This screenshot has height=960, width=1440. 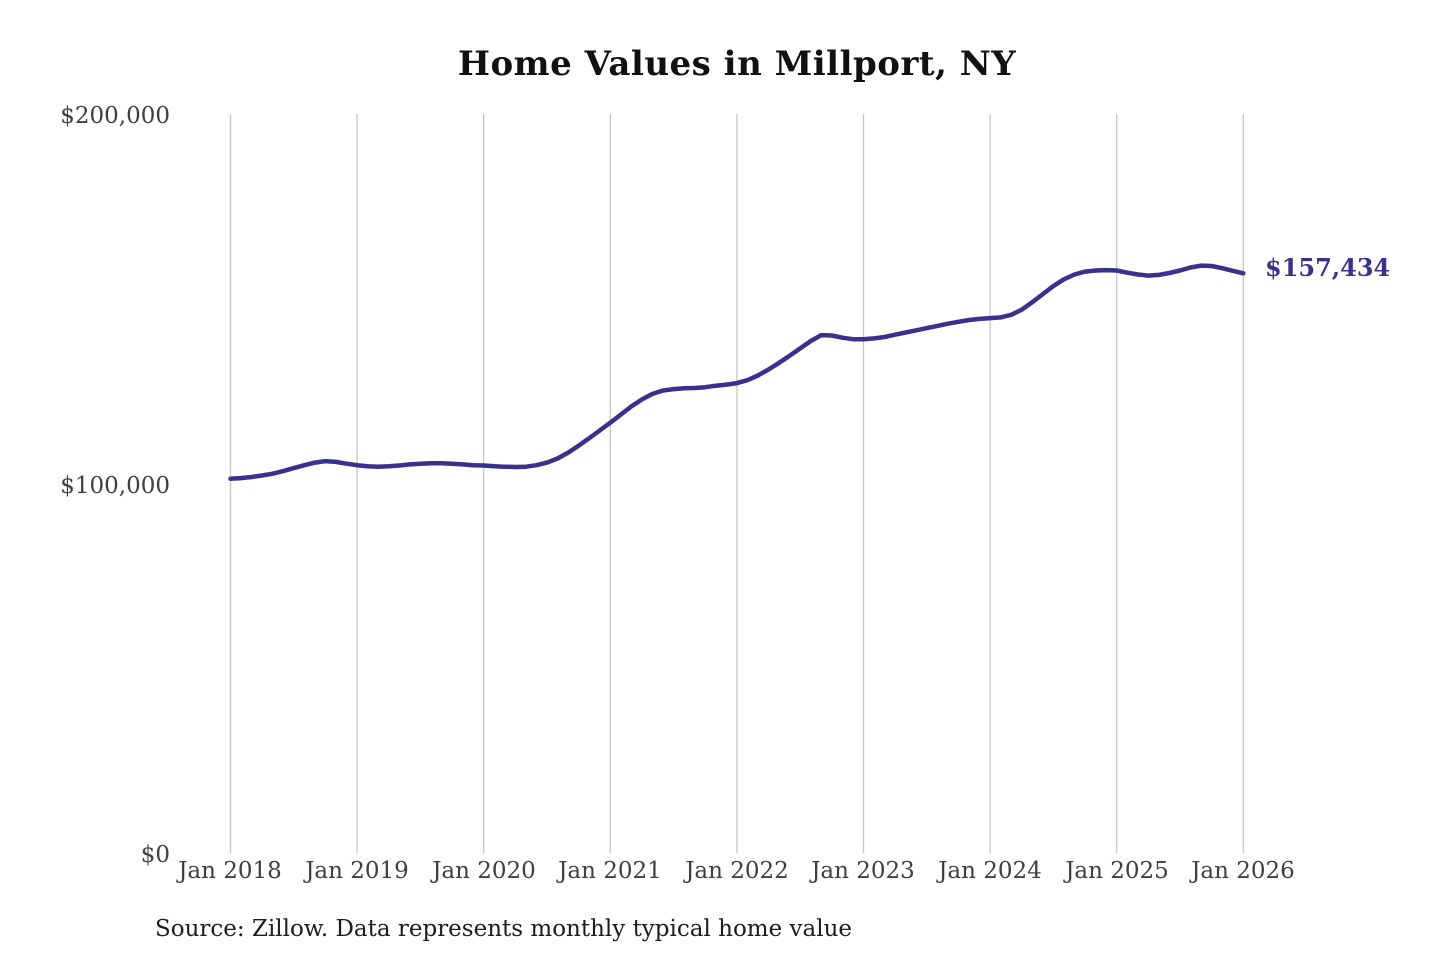 What do you see at coordinates (1243, 871) in the screenshot?
I see `x-tick-jan-2026: Jan 2026` at bounding box center [1243, 871].